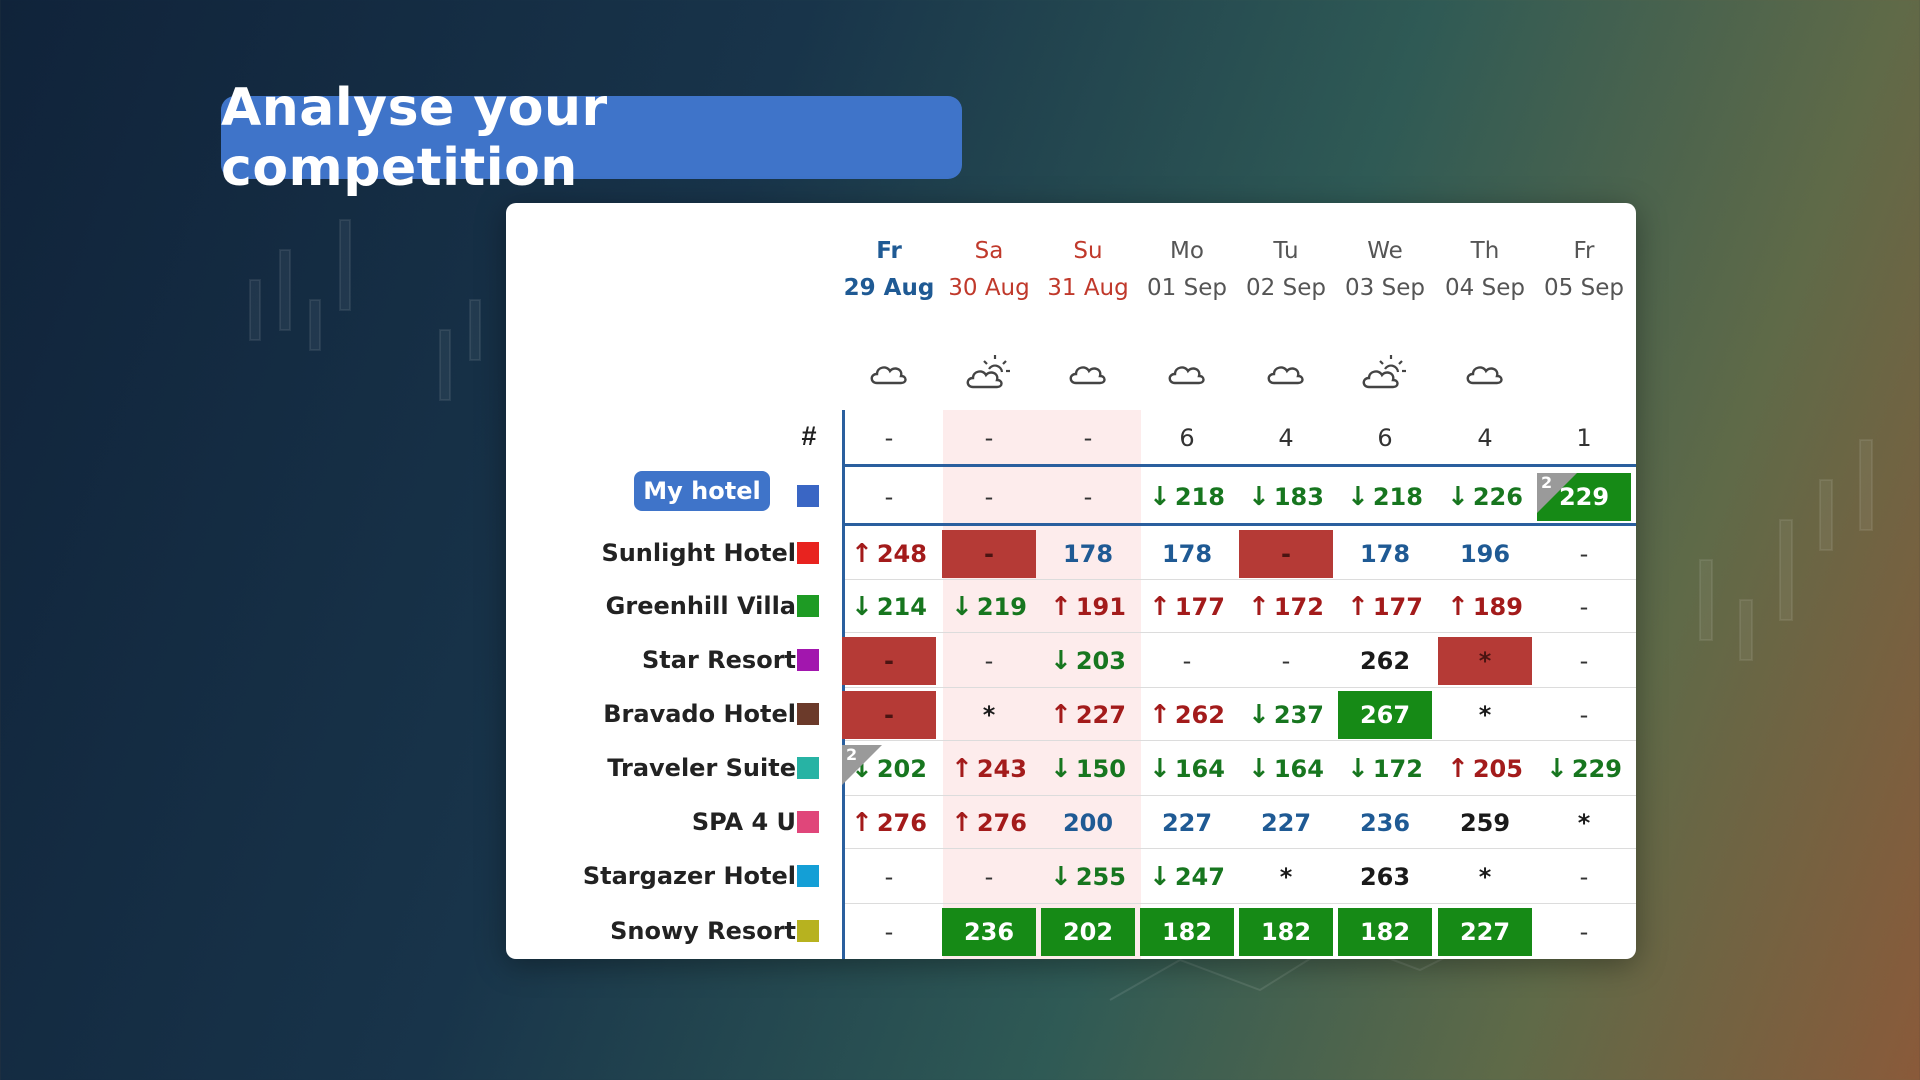  Describe the element at coordinates (1485, 497) in the screenshot. I see `rate-cell: ↓ 226` at that location.